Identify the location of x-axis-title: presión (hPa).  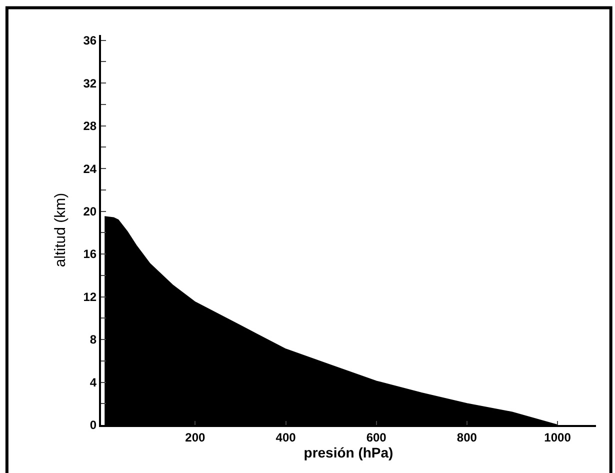
(349, 452).